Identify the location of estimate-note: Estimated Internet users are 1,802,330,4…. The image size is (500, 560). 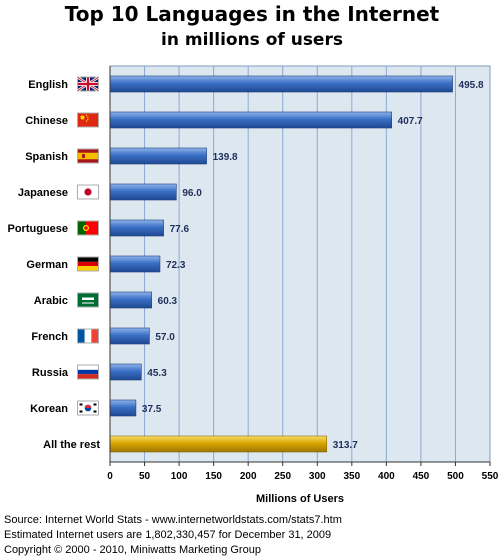
(168, 535).